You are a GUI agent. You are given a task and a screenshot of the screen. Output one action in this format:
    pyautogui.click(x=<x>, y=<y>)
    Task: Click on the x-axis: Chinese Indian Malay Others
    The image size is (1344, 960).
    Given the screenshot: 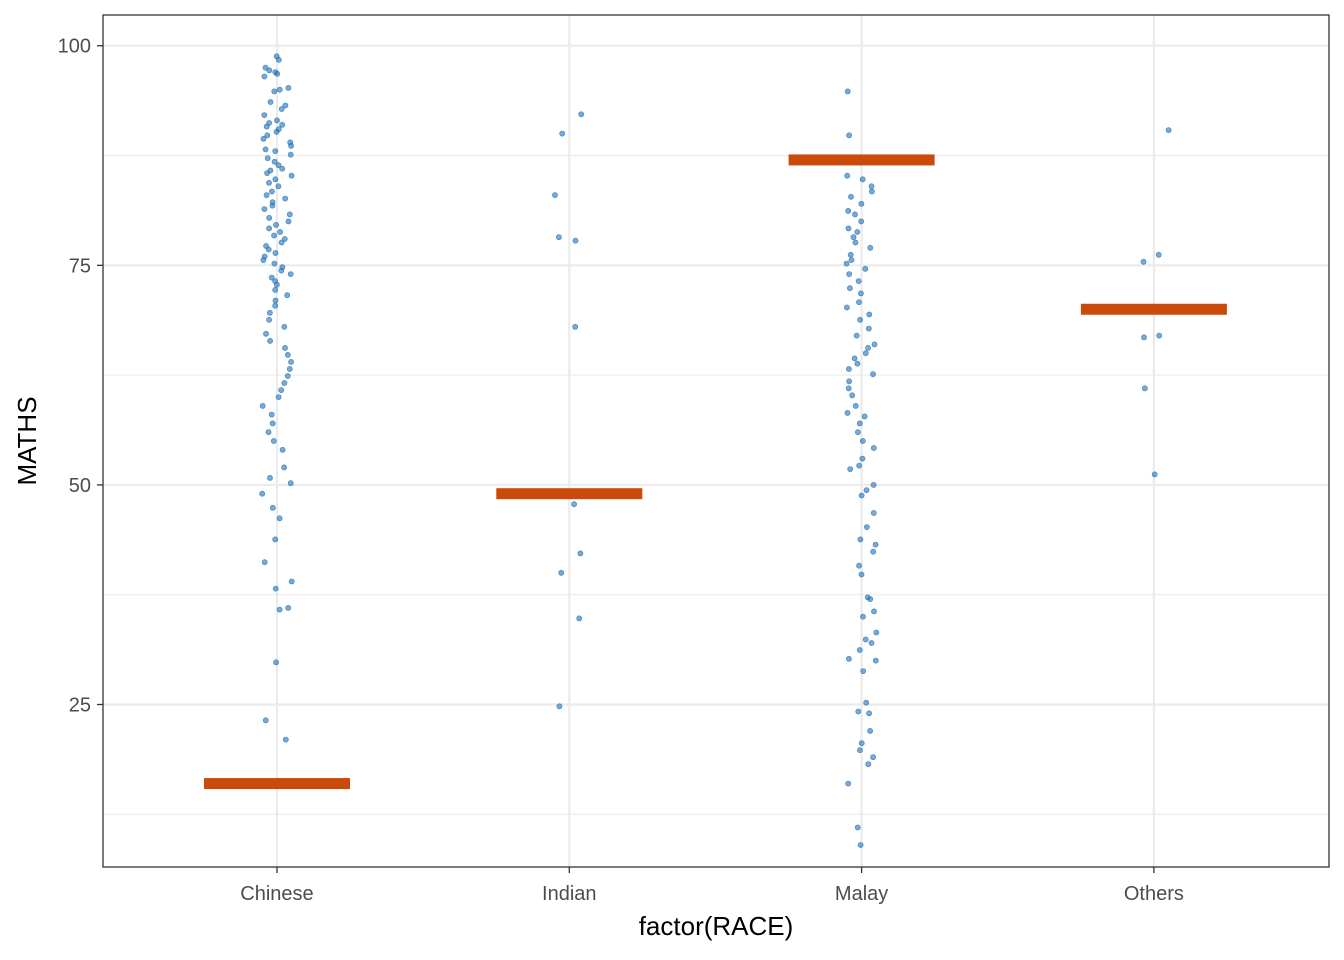 What is the action you would take?
    pyautogui.click(x=712, y=886)
    